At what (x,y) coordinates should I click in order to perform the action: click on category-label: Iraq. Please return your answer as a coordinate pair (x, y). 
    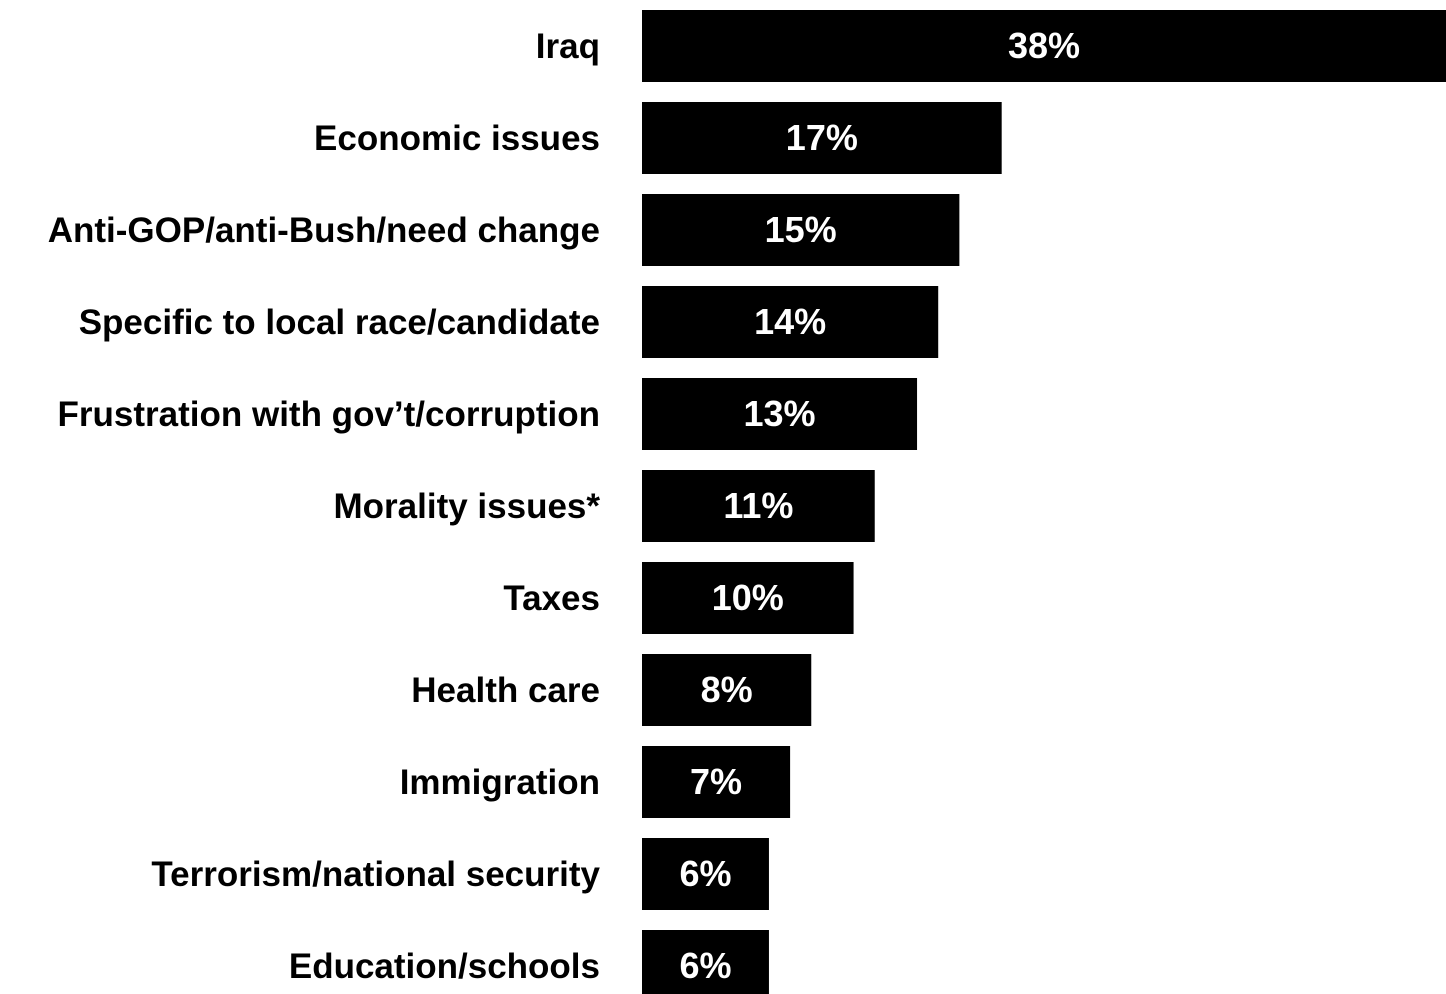
    Looking at the image, I should click on (568, 46).